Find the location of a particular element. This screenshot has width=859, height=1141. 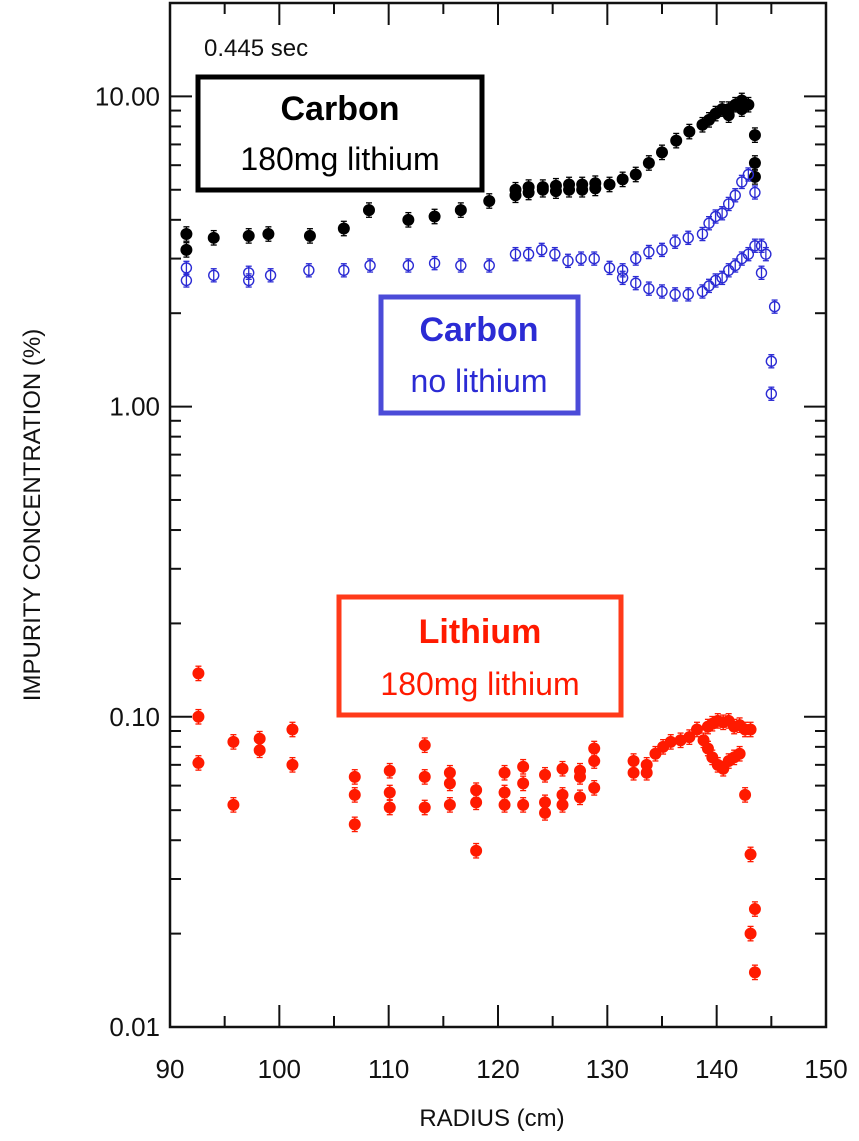

x-tick-label: 100 is located at coordinates (279, 1069).